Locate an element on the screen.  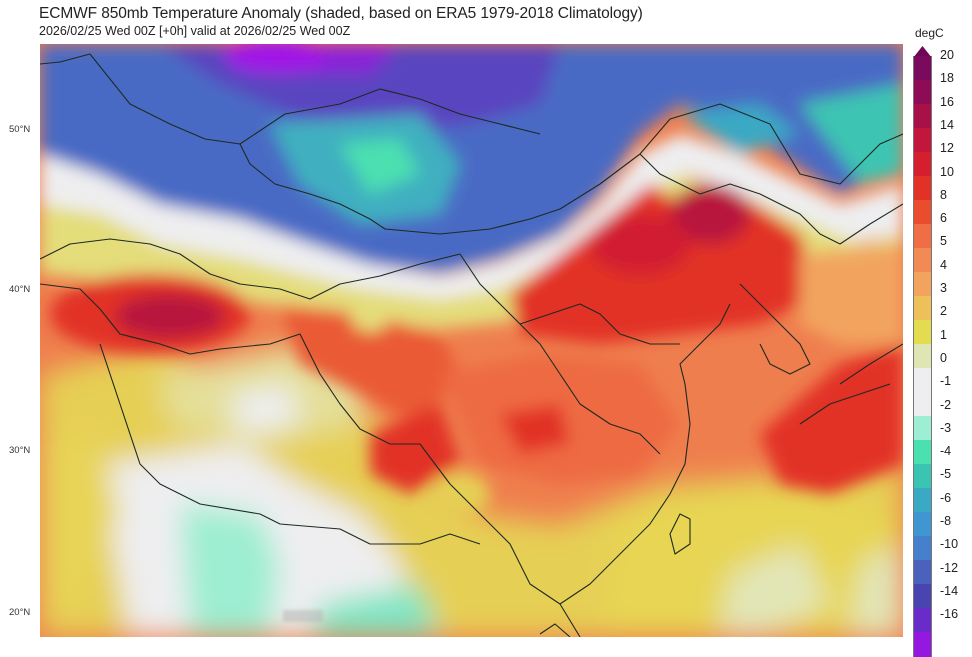
latitude-label-20n: 20°N is located at coordinates (20, 612).